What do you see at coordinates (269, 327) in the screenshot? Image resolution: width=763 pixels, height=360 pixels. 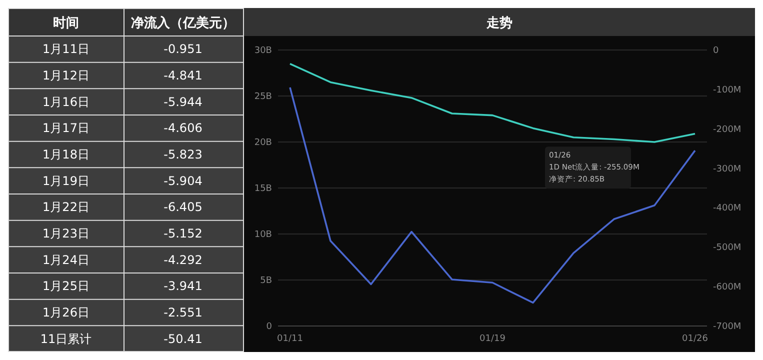 I see `y-tick-label: 0` at bounding box center [269, 327].